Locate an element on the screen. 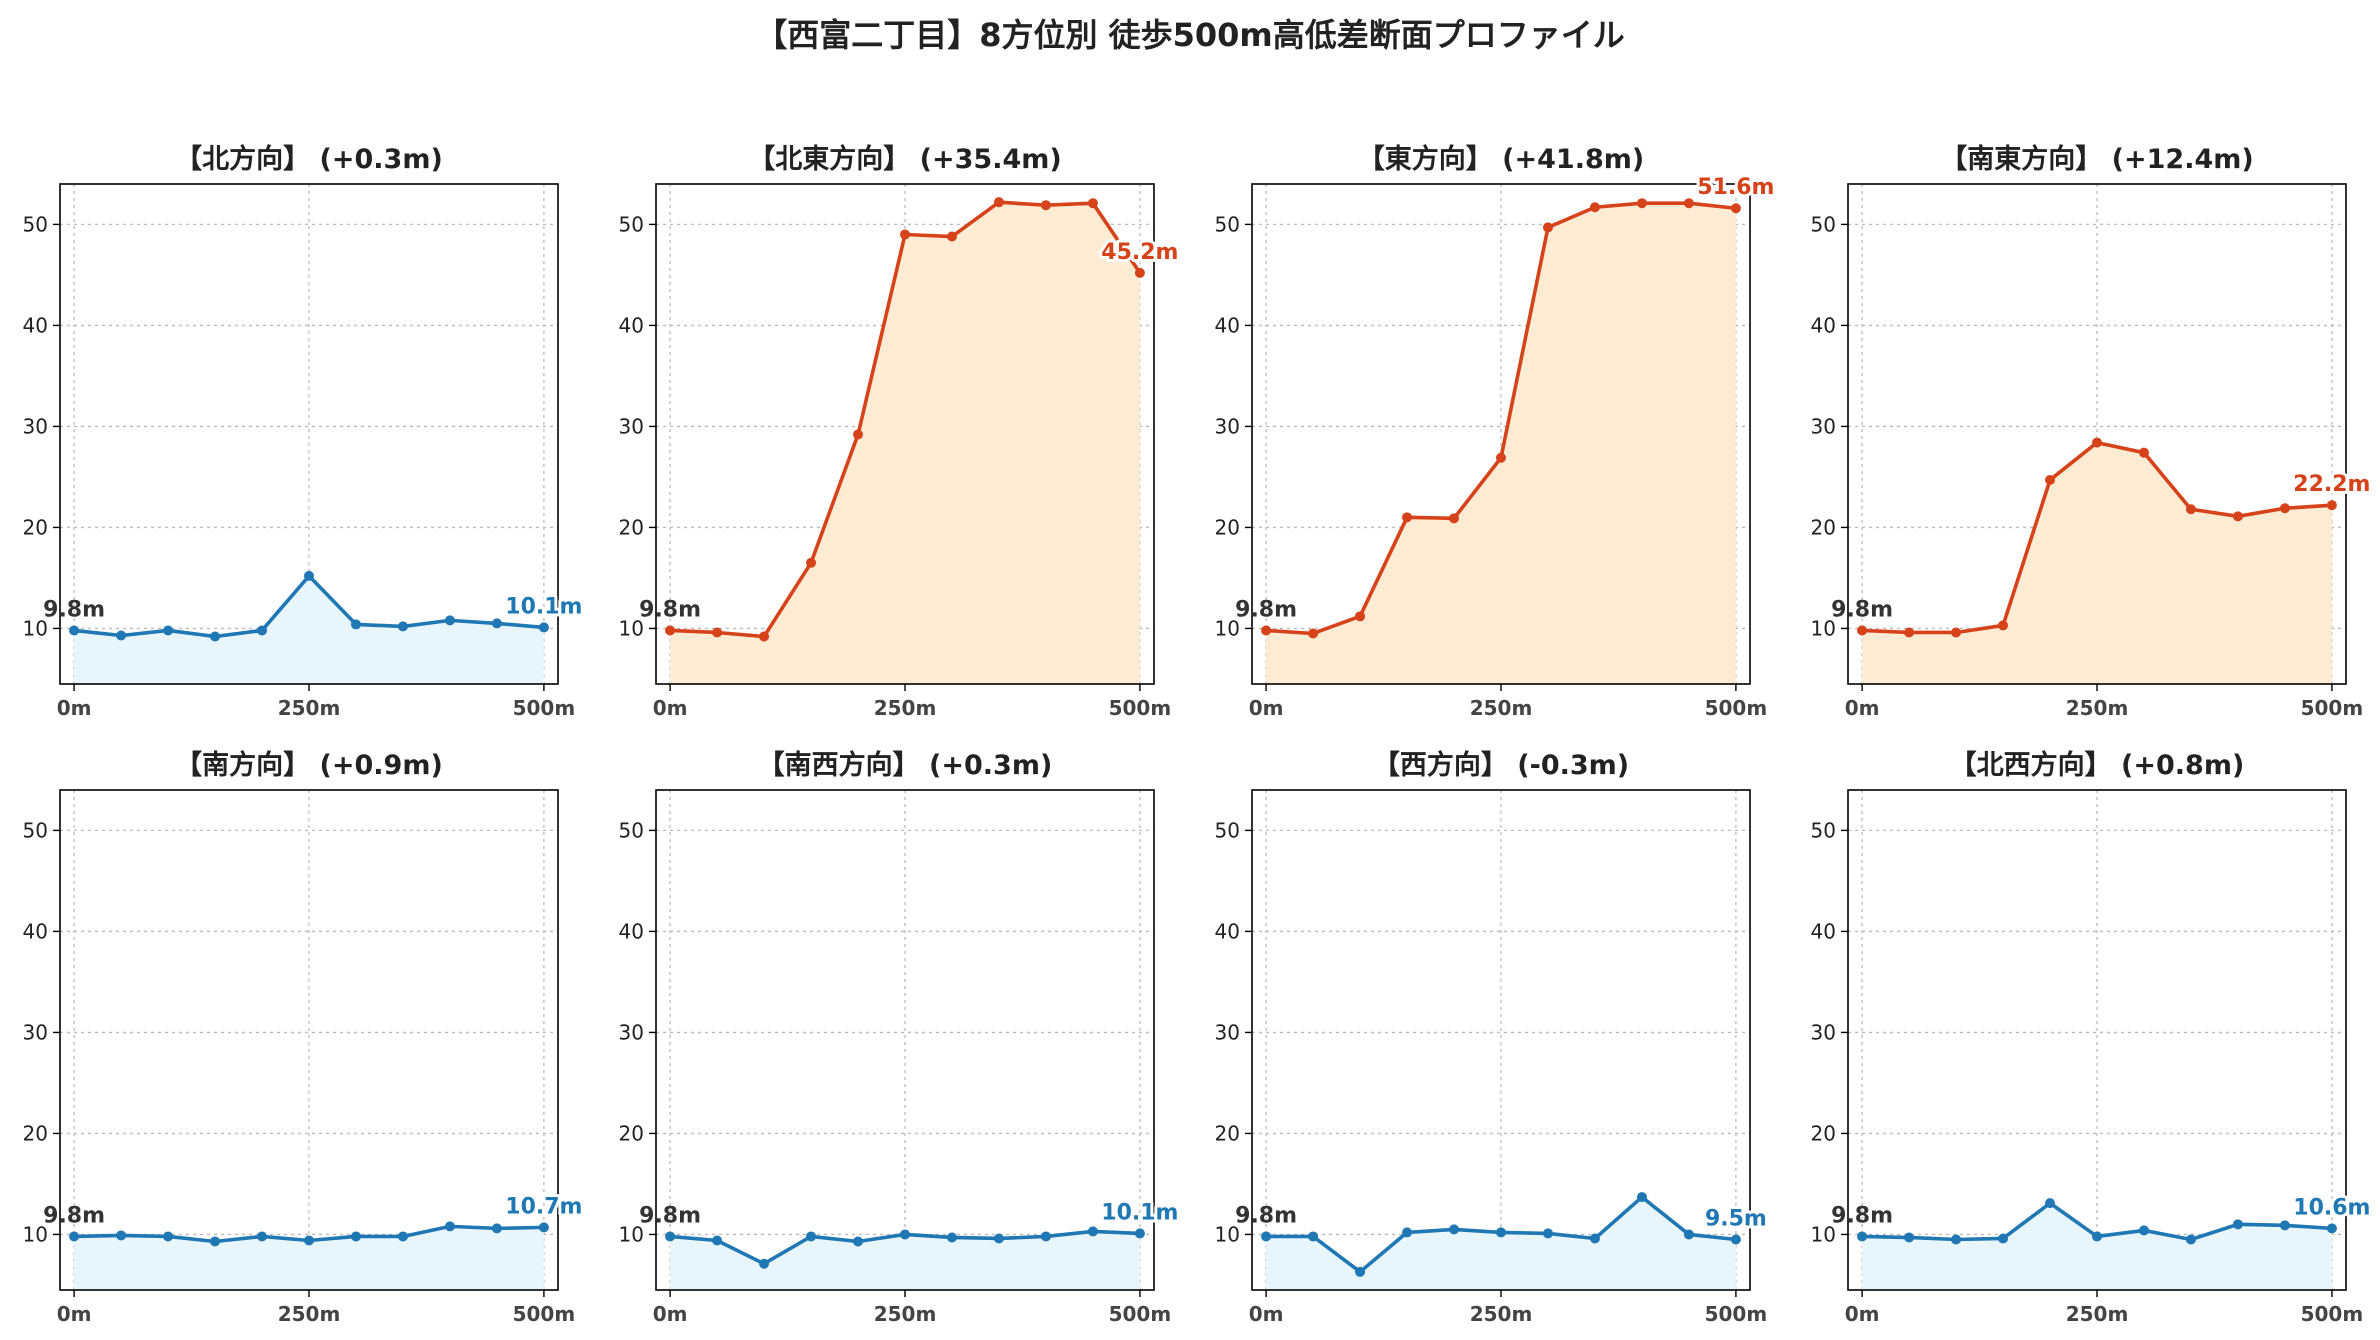  end-label: 22.2m is located at coordinates (2331, 484).